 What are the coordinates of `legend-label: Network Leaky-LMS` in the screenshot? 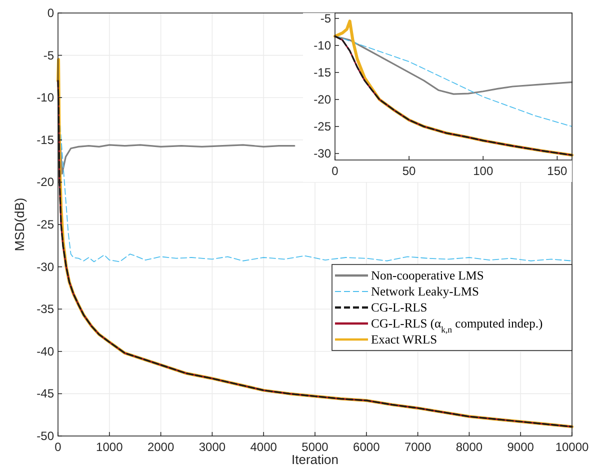 It's located at (425, 291).